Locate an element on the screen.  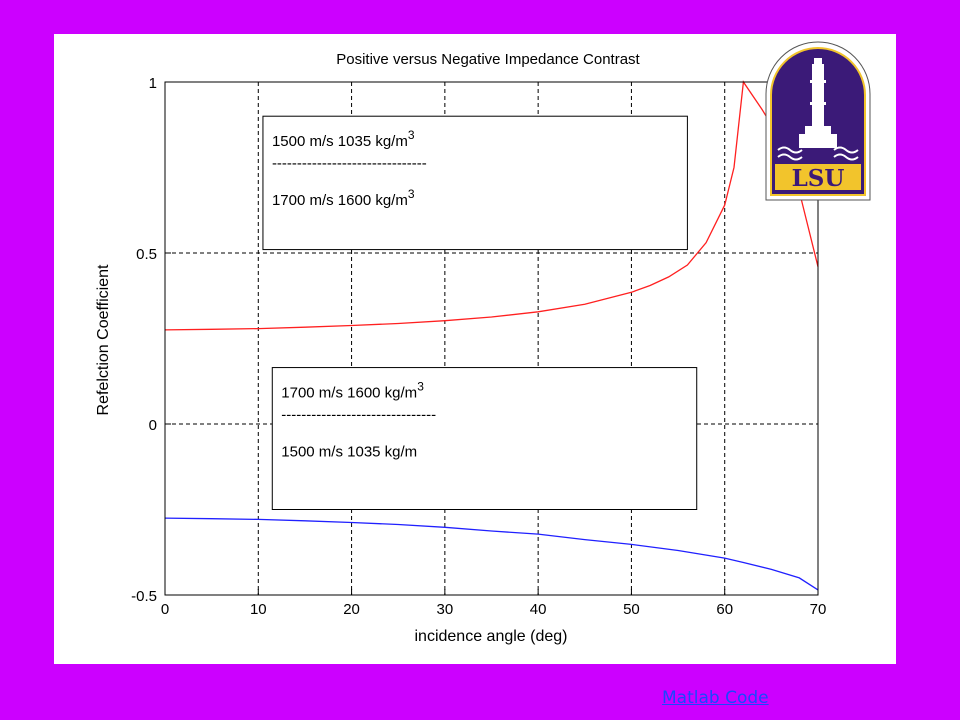
x-tick-label-0: 0 is located at coordinates (165, 609).